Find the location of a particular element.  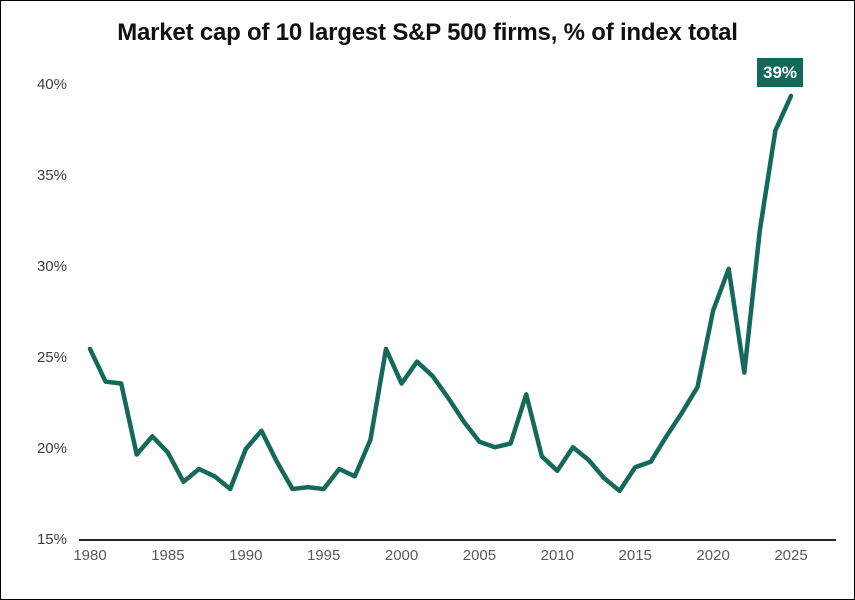

y-axis-tick-label: 35% is located at coordinates (51, 175).